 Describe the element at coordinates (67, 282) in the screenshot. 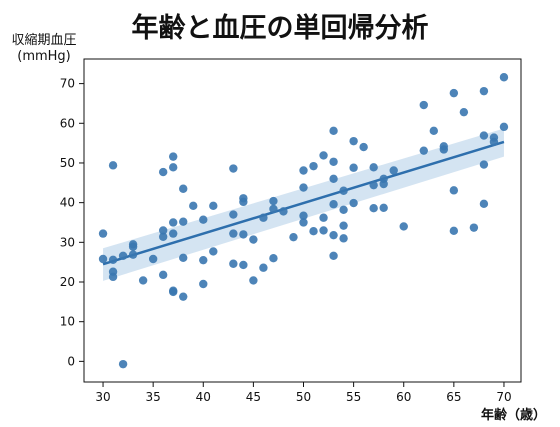

I see `y-tick-label: 20` at that location.